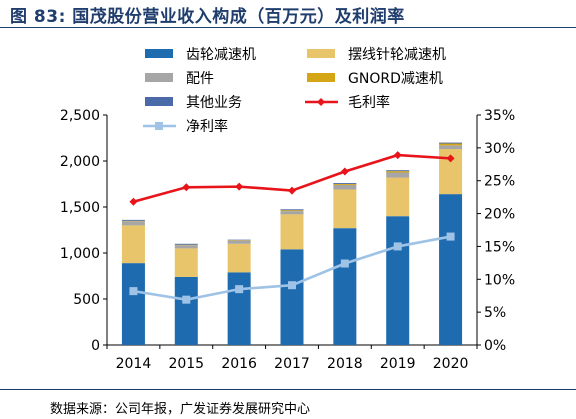  I want to click on legend-item-other: 其他业务, so click(193, 103).